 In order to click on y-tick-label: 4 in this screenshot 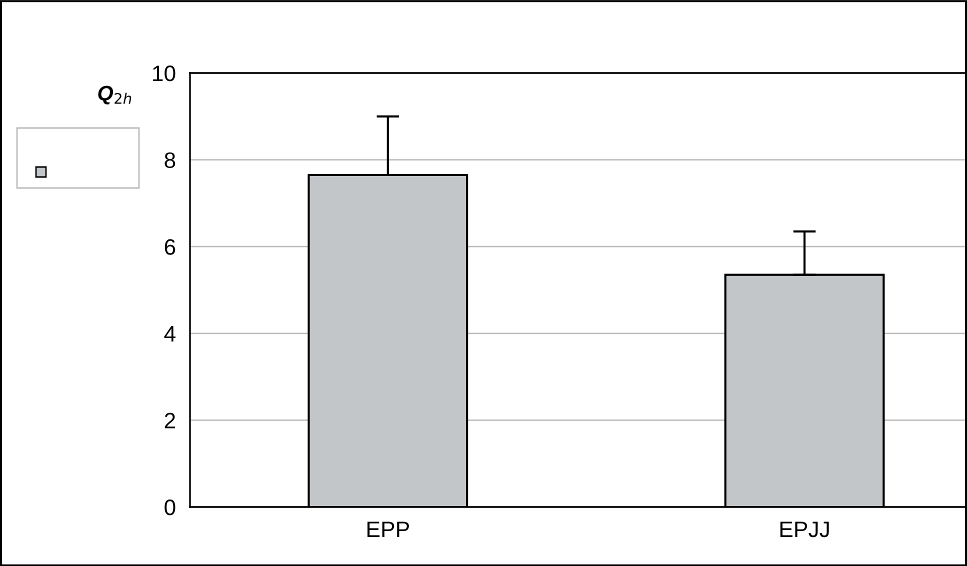, I will do `click(170, 334)`.